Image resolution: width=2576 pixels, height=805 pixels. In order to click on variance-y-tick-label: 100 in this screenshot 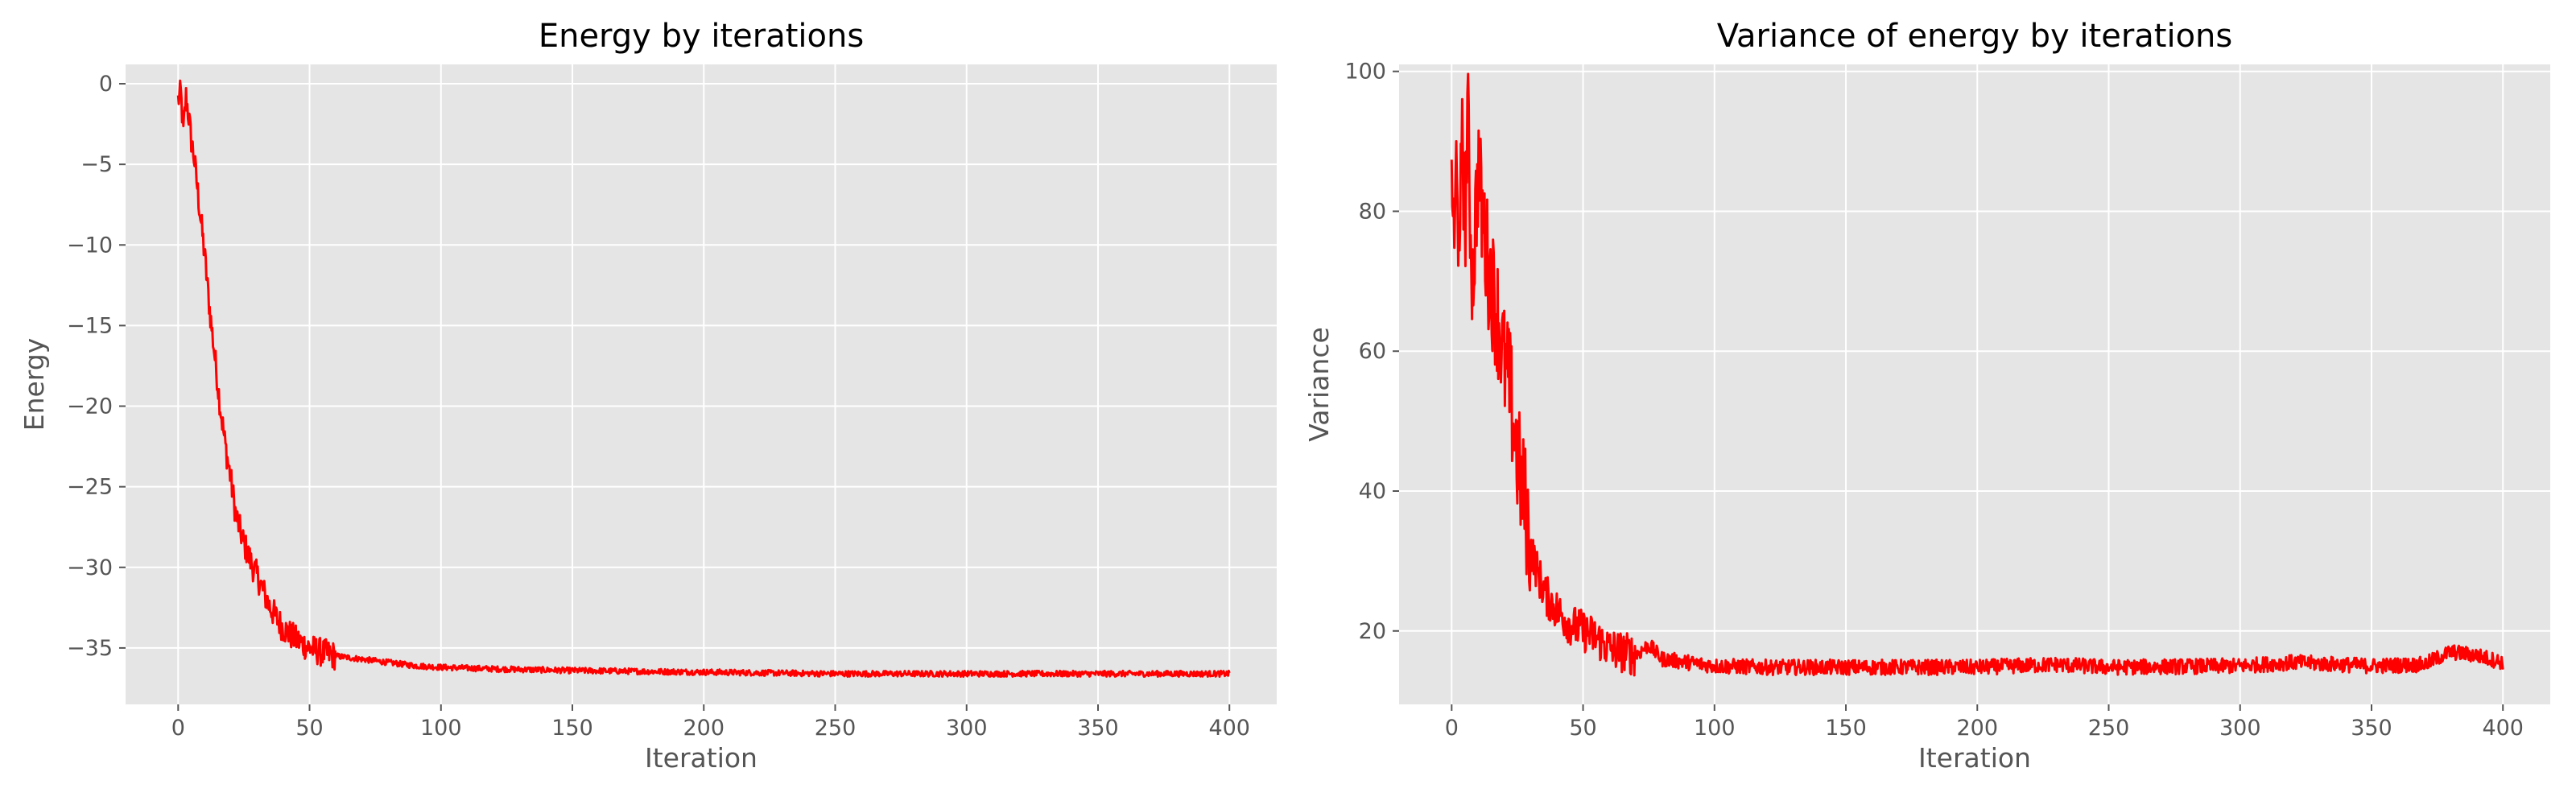, I will do `click(1365, 72)`.